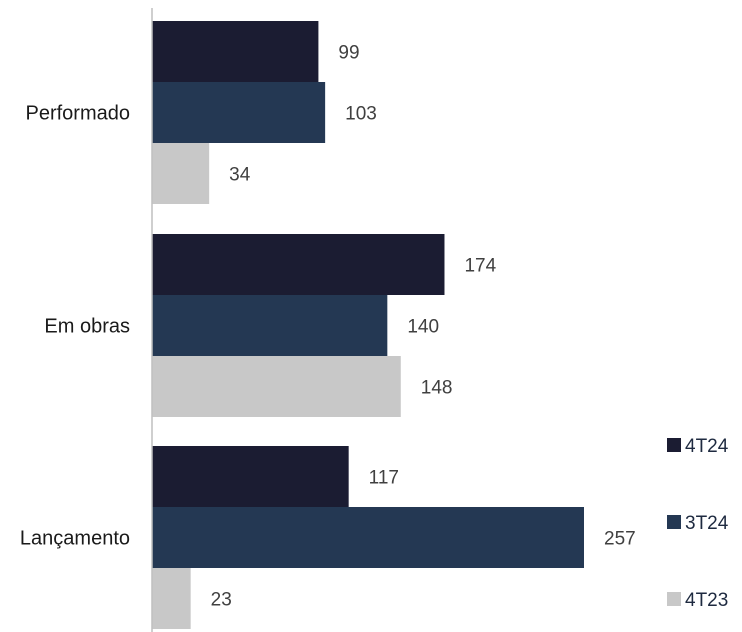  What do you see at coordinates (75, 539) in the screenshot?
I see `category-label-lancamento: Lançamento` at bounding box center [75, 539].